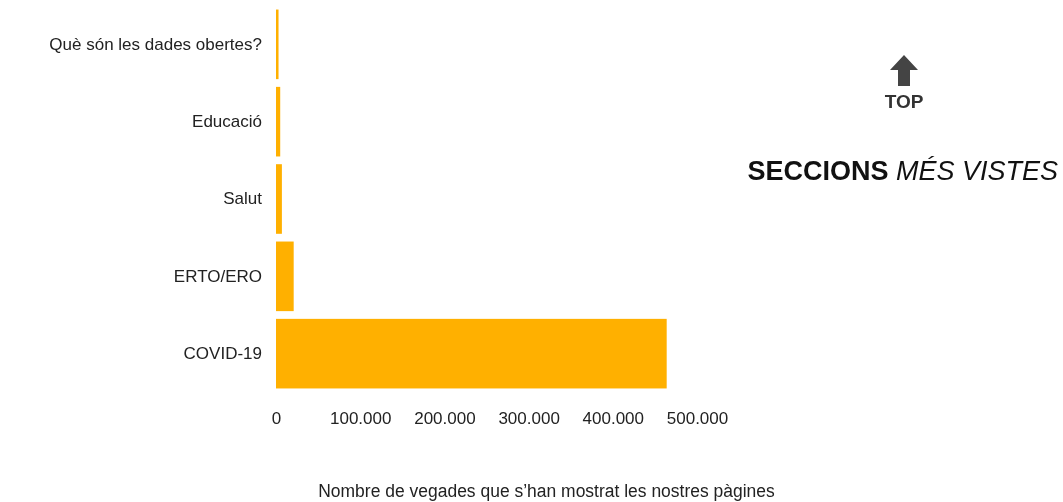 This screenshot has width=1063, height=502. Describe the element at coordinates (155, 44) in the screenshot. I see `y-tick-label: Què són les dades obertes?` at that location.